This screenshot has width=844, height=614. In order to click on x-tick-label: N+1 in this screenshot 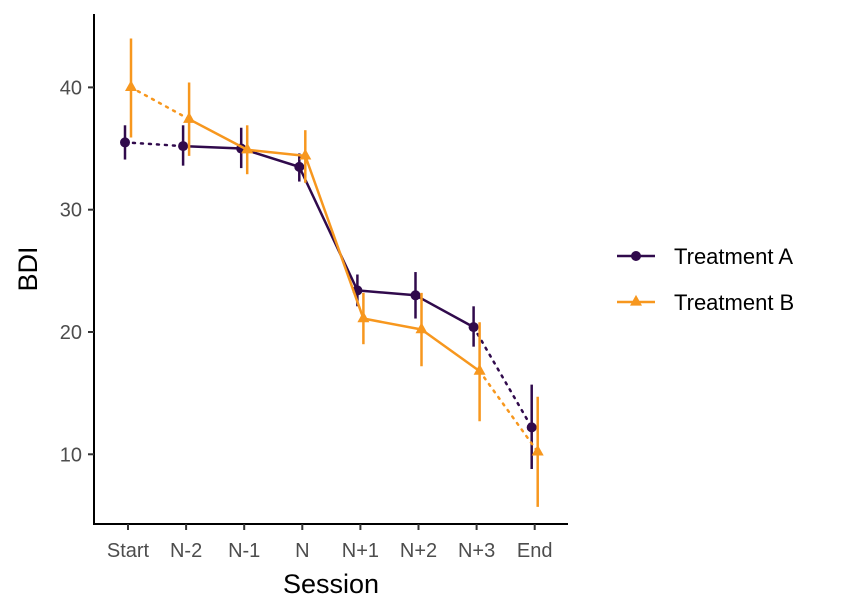, I will do `click(360, 551)`.